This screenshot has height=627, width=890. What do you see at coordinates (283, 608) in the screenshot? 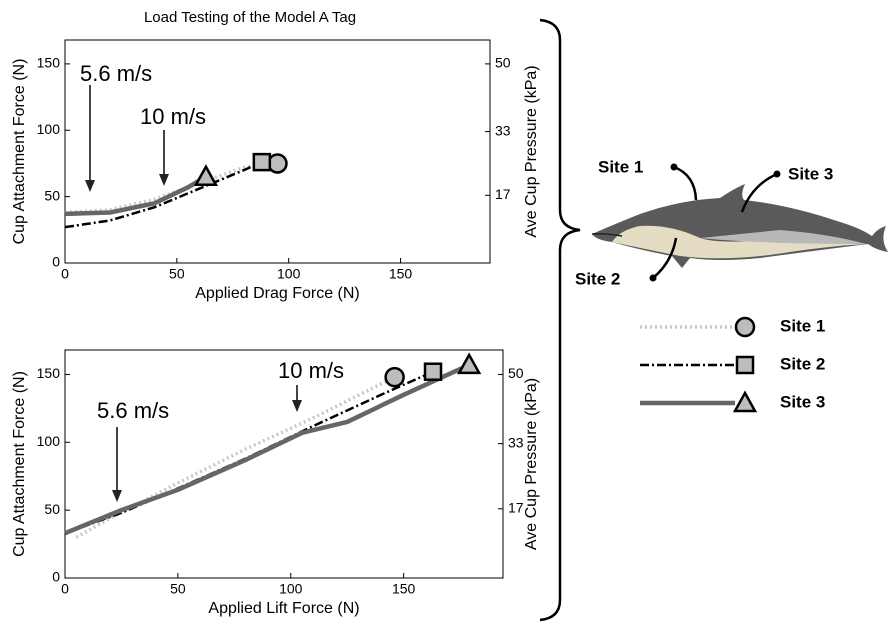
I see `x-axis-label: Applied Lift Force (N)` at bounding box center [283, 608].